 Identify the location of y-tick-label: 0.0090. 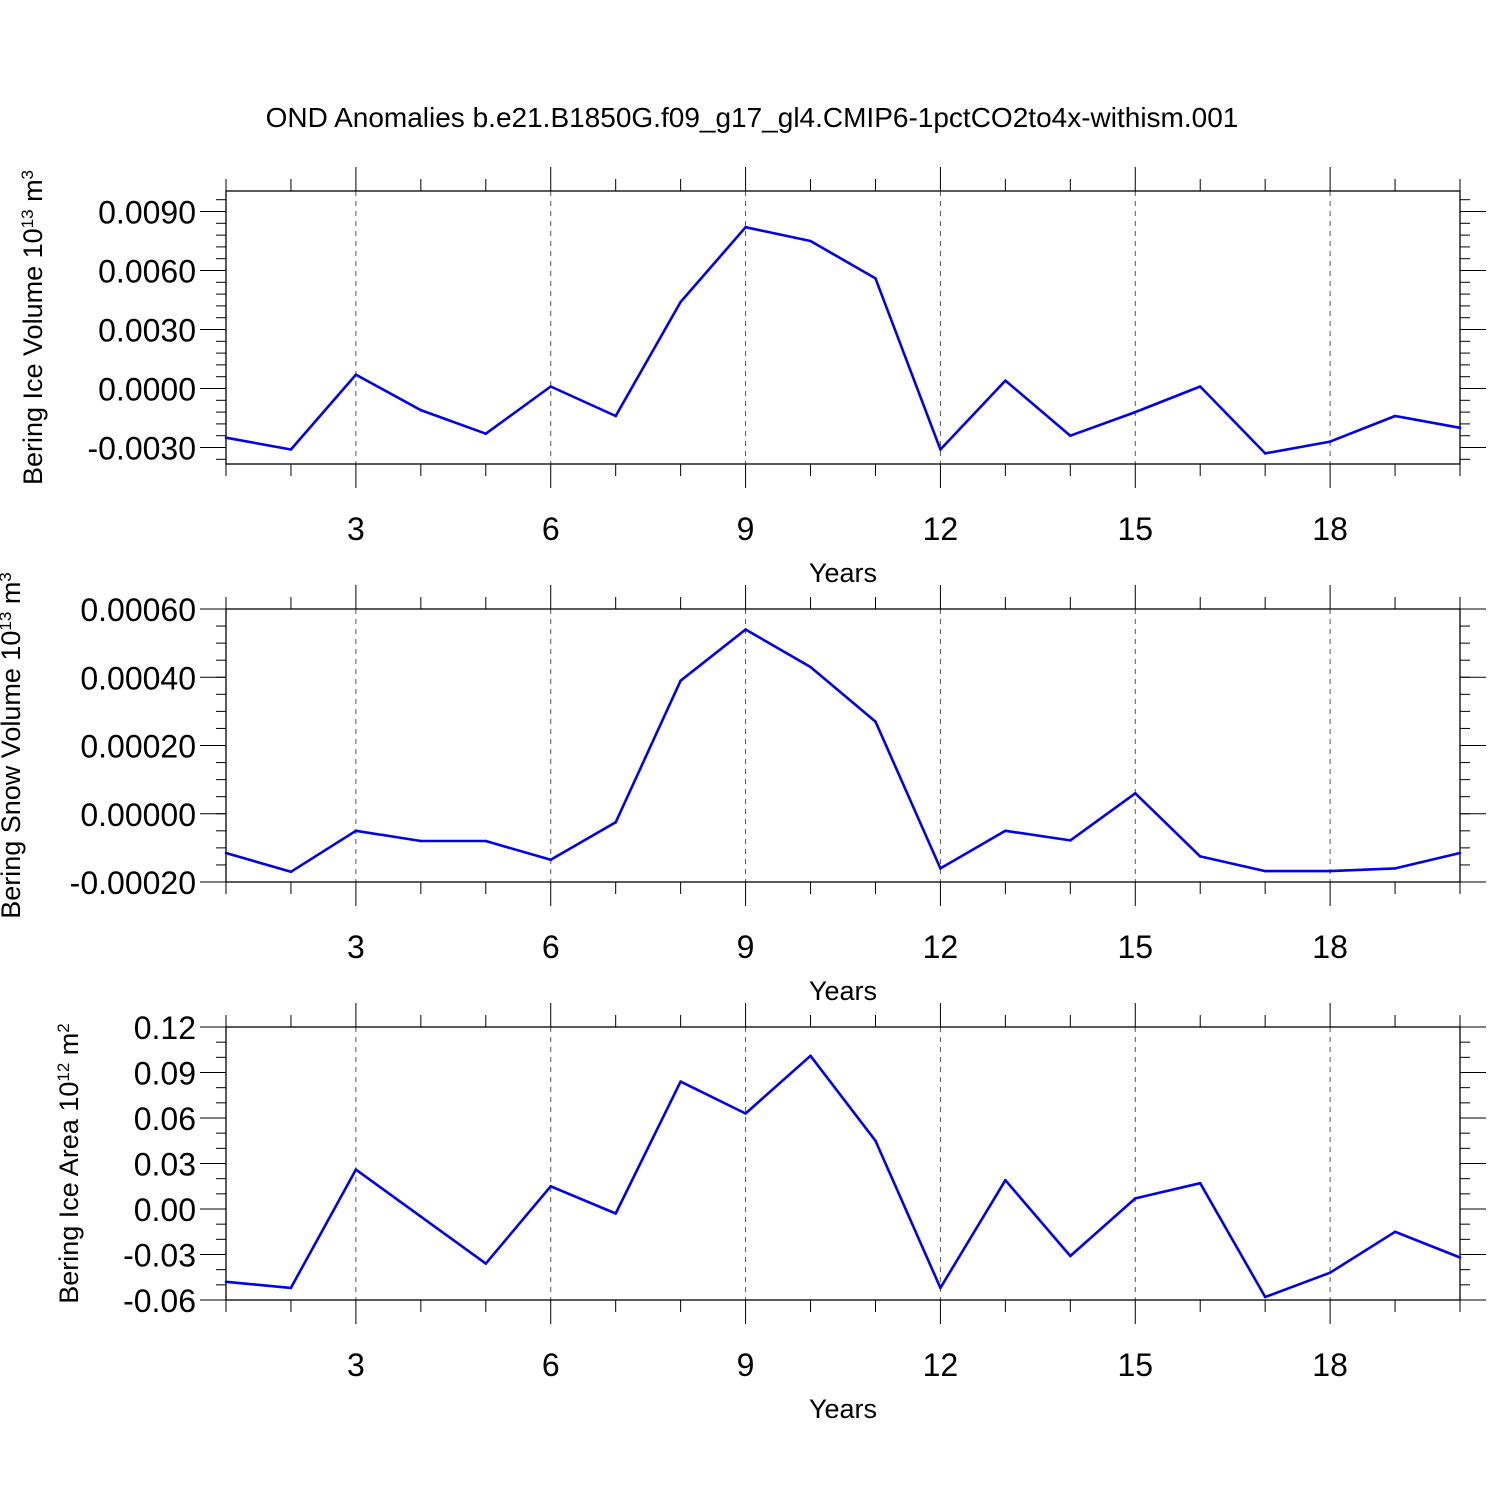
(147, 213).